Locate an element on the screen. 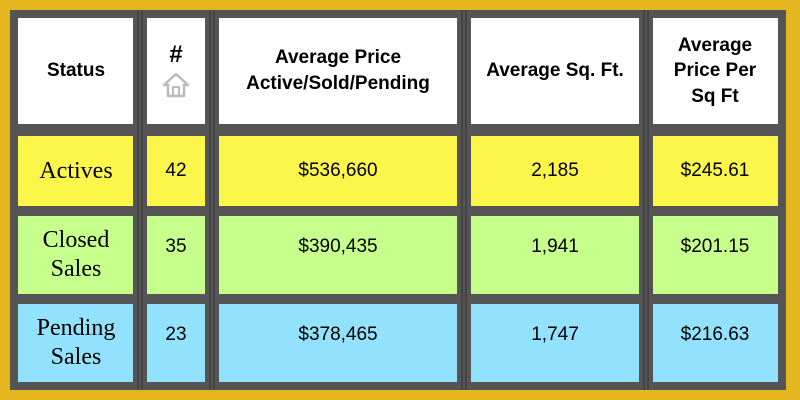 This screenshot has height=400, width=800. header-avg-sqft: Average Sq. Ft. is located at coordinates (555, 71).